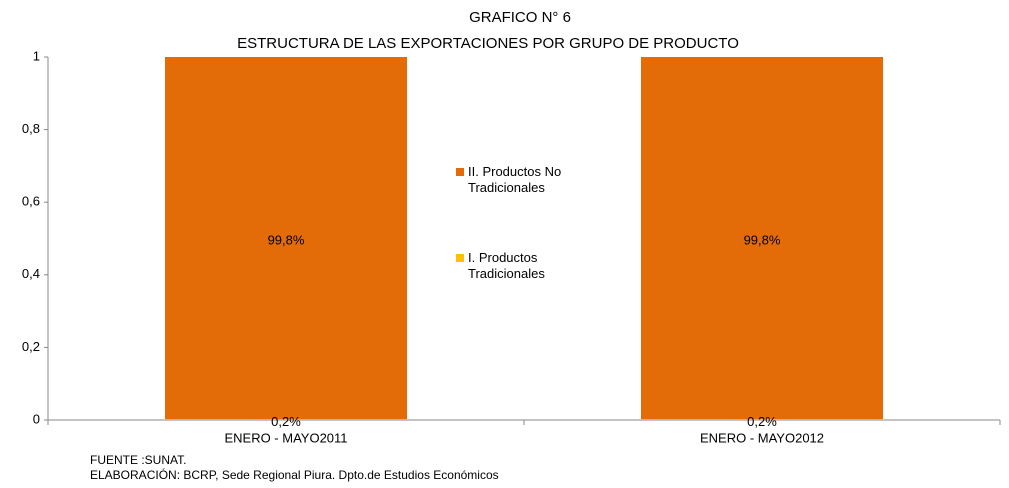 This screenshot has width=1009, height=488. Describe the element at coordinates (515, 179) in the screenshot. I see `legend-label: II. Productos No Tradicionales` at that location.